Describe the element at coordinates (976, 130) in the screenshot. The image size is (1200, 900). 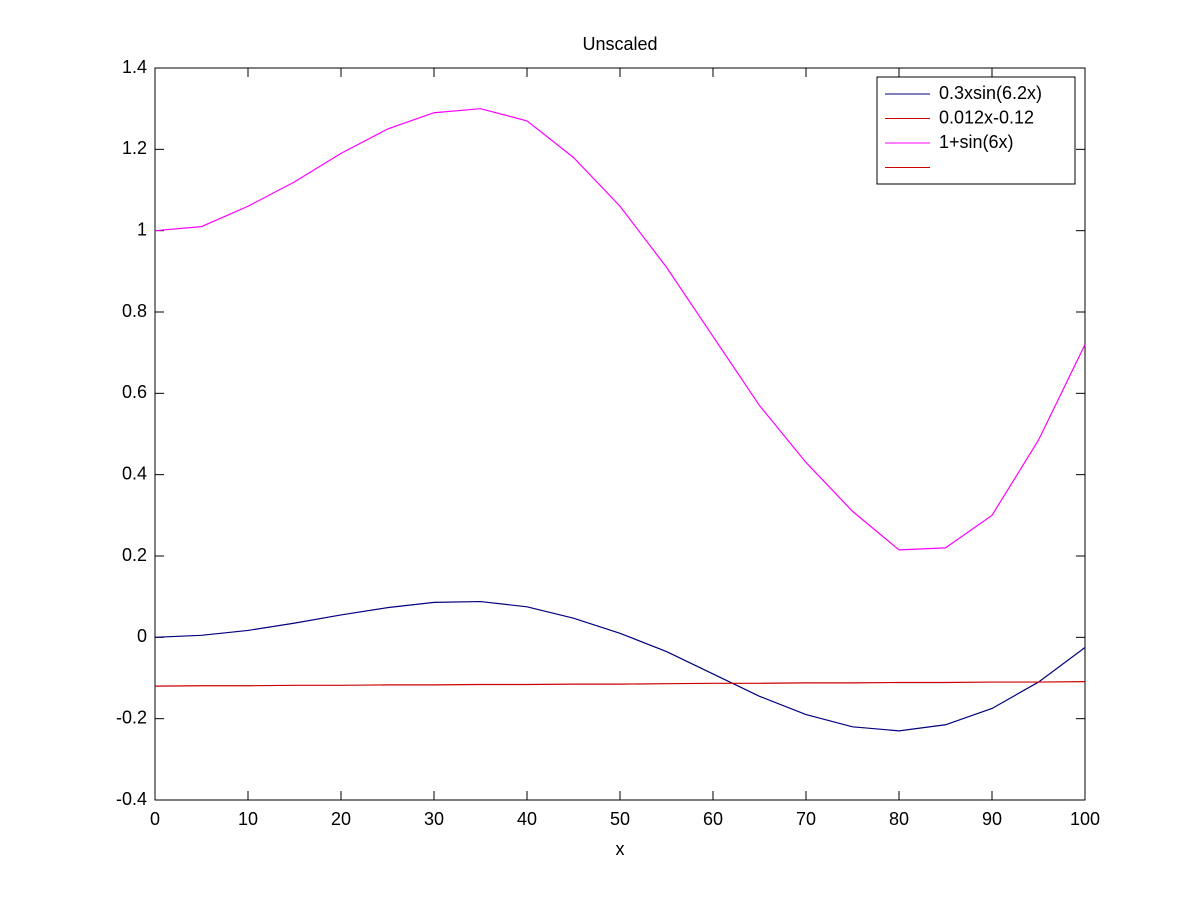
I see `legend-box` at that location.